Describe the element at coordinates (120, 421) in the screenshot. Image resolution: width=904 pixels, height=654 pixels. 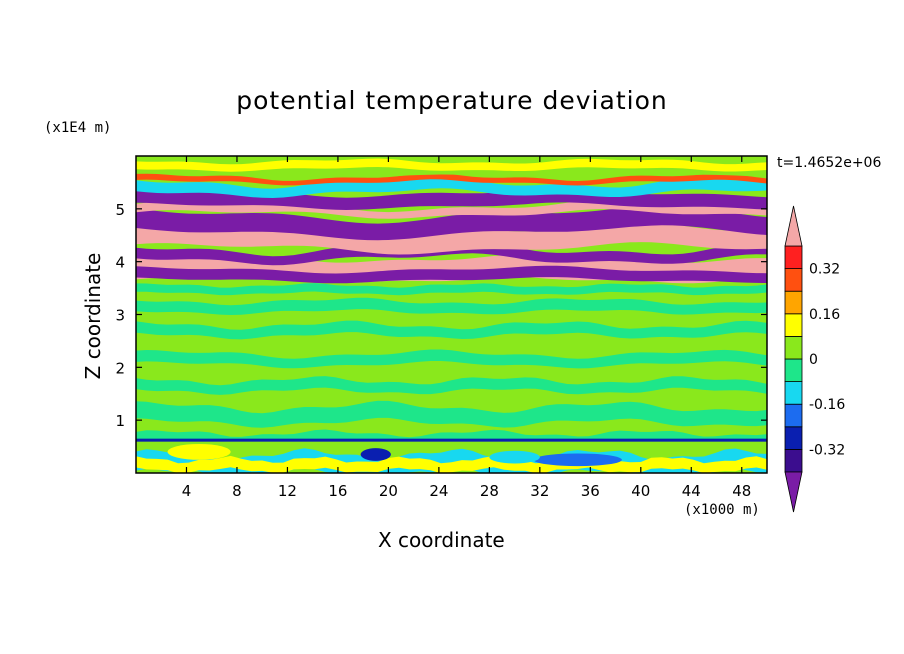
I see `z-tick-label: 1` at that location.